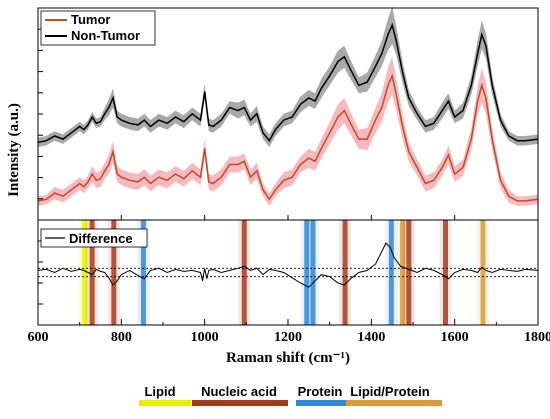  I want to click on y-axis-label: Intensity (a.u.), so click(14, 150).